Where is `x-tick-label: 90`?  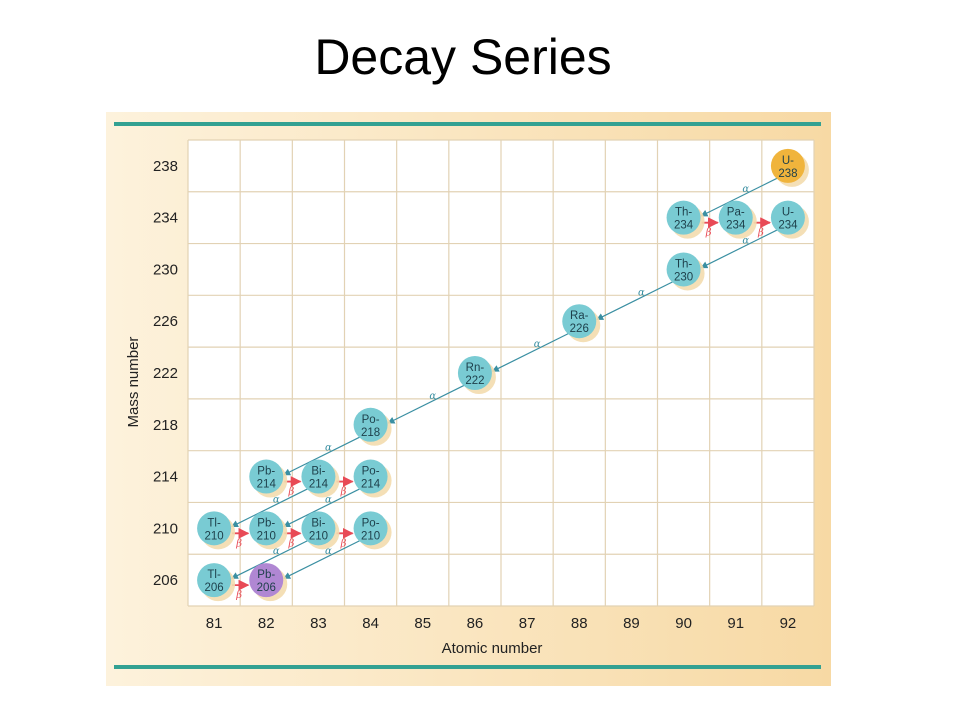
x-tick-label: 90 is located at coordinates (683, 623).